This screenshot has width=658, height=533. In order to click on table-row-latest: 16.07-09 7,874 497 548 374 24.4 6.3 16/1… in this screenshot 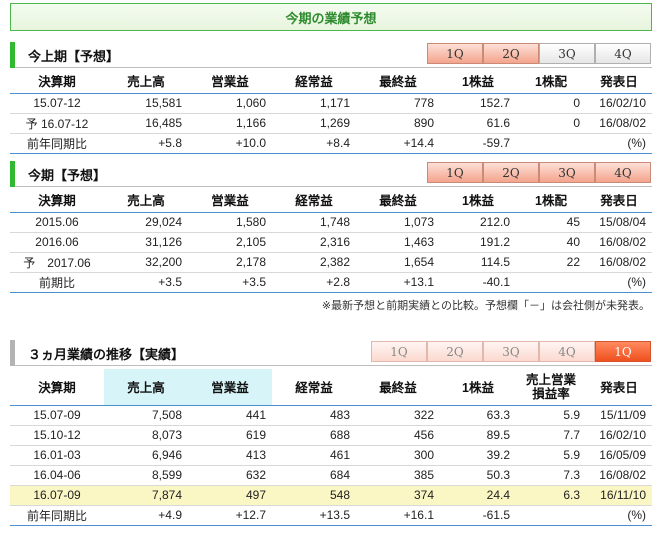, I will do `click(331, 495)`.